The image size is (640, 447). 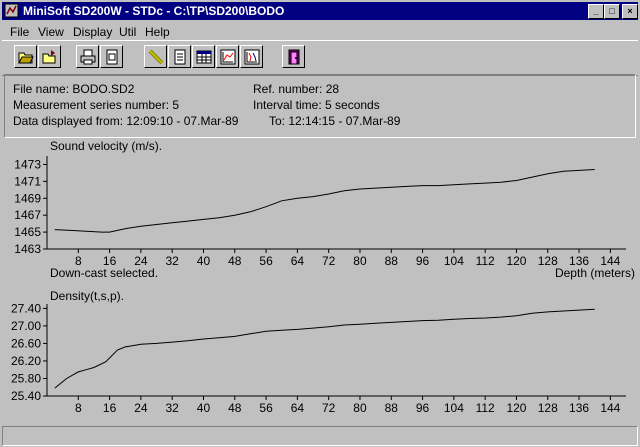 What do you see at coordinates (320, 436) in the screenshot?
I see `status-bar` at bounding box center [320, 436].